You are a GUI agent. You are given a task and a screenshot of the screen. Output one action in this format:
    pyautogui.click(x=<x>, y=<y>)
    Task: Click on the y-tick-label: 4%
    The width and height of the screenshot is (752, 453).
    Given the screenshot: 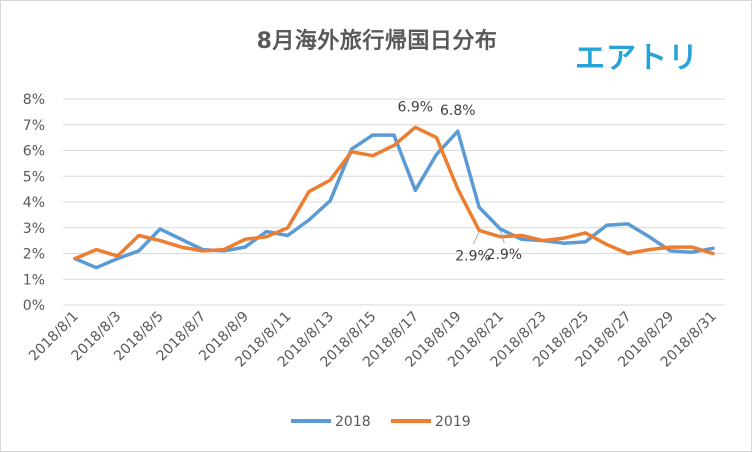 What is the action you would take?
    pyautogui.click(x=34, y=203)
    